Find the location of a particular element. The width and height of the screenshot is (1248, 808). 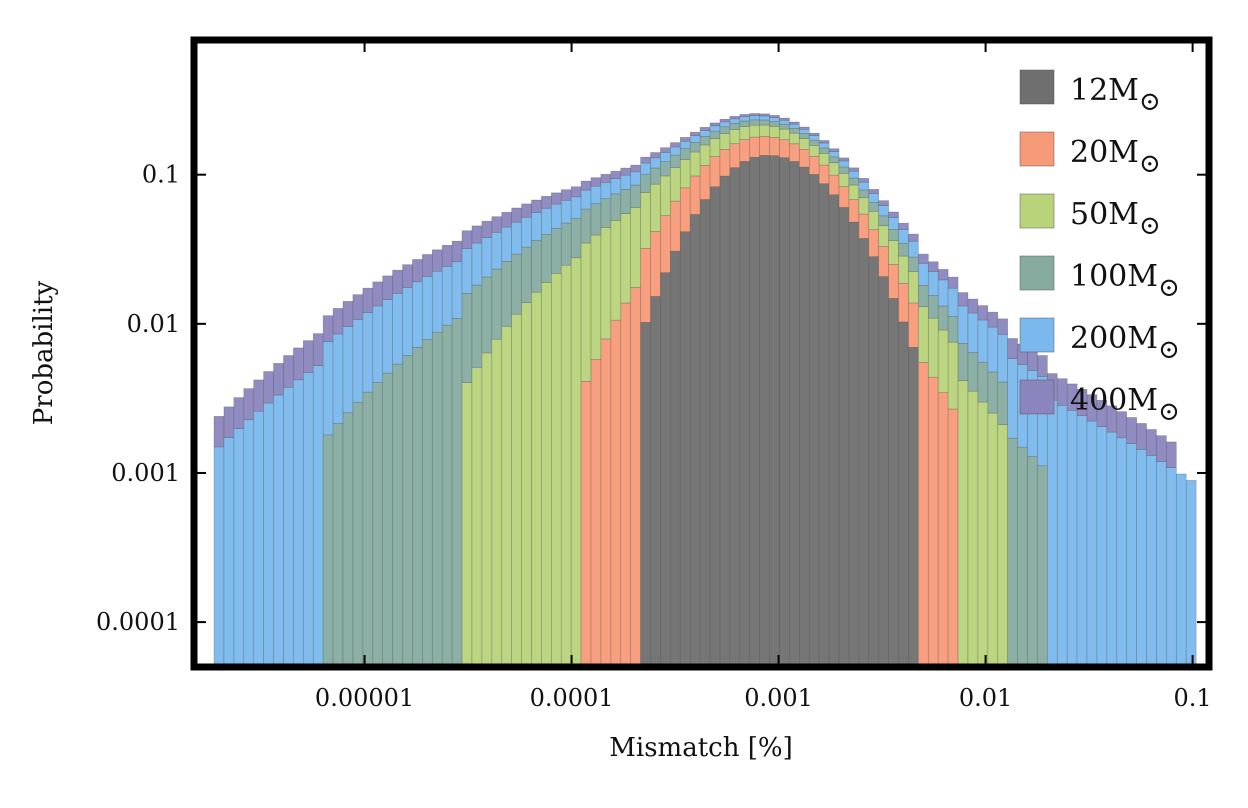

y-tick-label-2: 0.01 is located at coordinates (153, 324).